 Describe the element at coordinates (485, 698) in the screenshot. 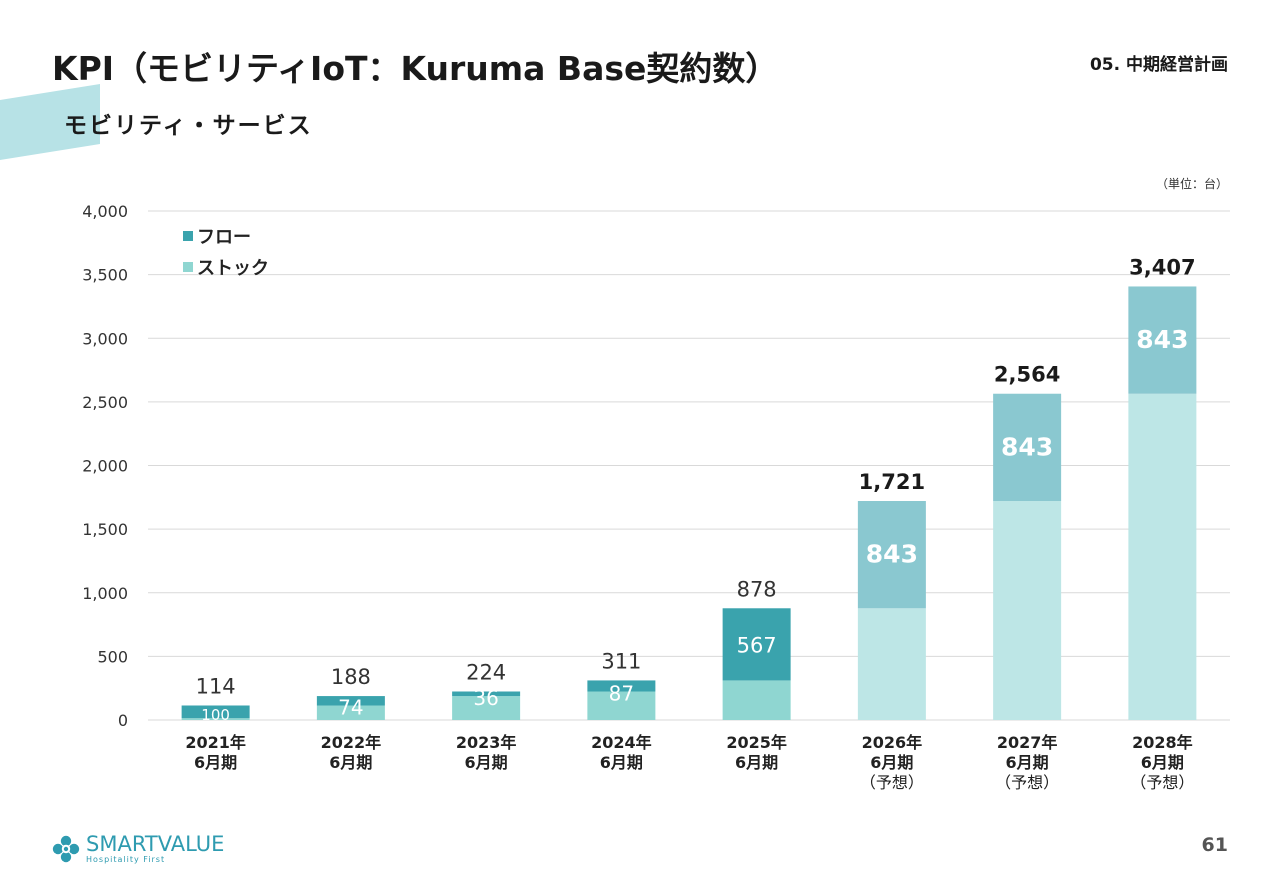

I see `segment-value-label: 36` at that location.